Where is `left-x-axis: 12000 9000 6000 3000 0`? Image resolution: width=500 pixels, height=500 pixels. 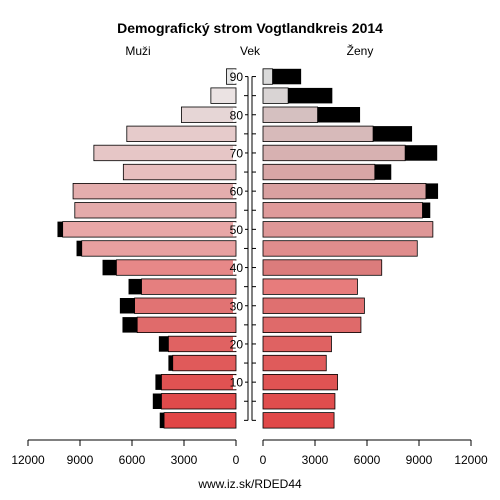 left-x-axis: 12000 9000 6000 3000 0 is located at coordinates (125, 453).